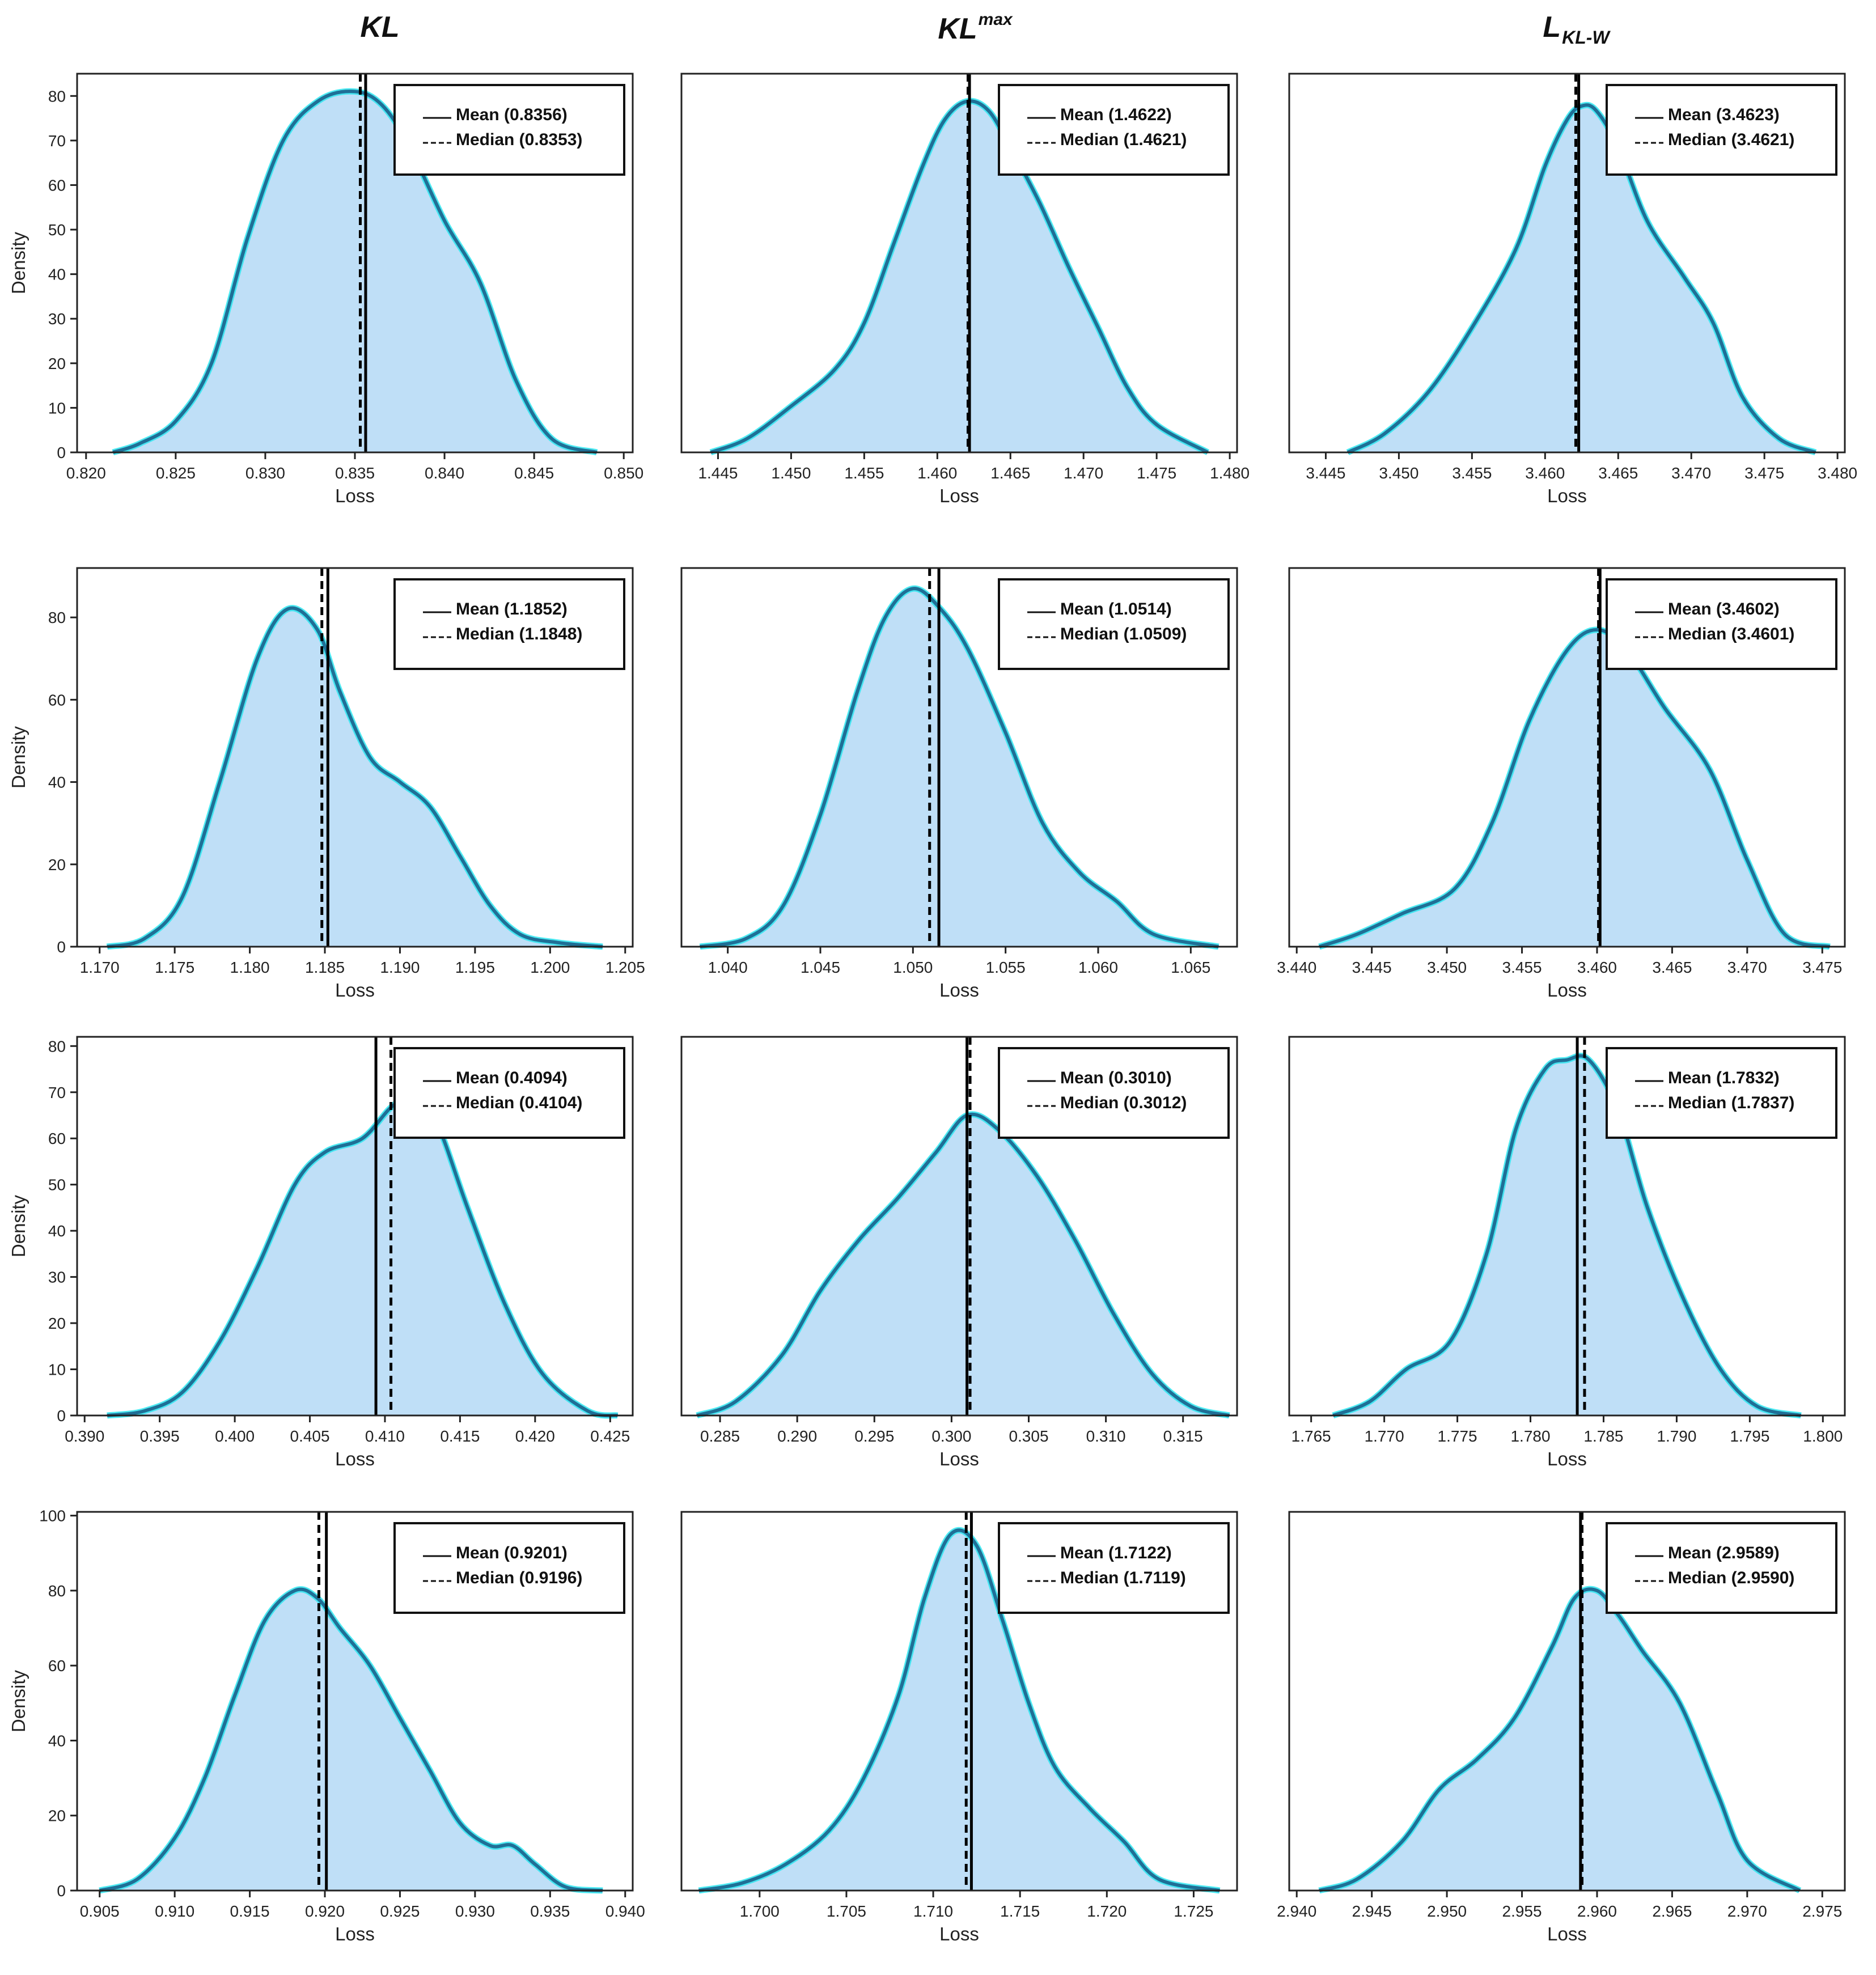 The height and width of the screenshot is (1975, 1876). Describe the element at coordinates (1398, 473) in the screenshot. I see `x-tick-label: 3.450` at that location.